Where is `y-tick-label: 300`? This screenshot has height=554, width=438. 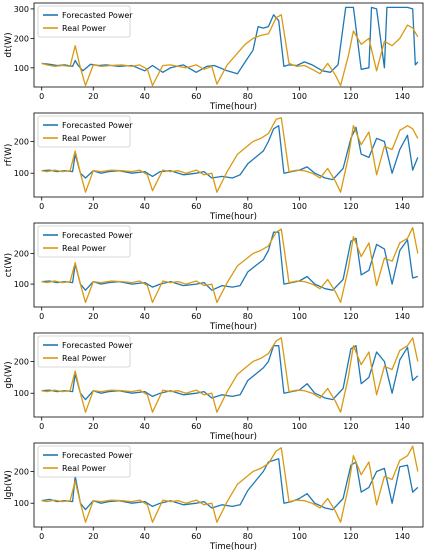 y-tick-label: 300 is located at coordinates (21, 9).